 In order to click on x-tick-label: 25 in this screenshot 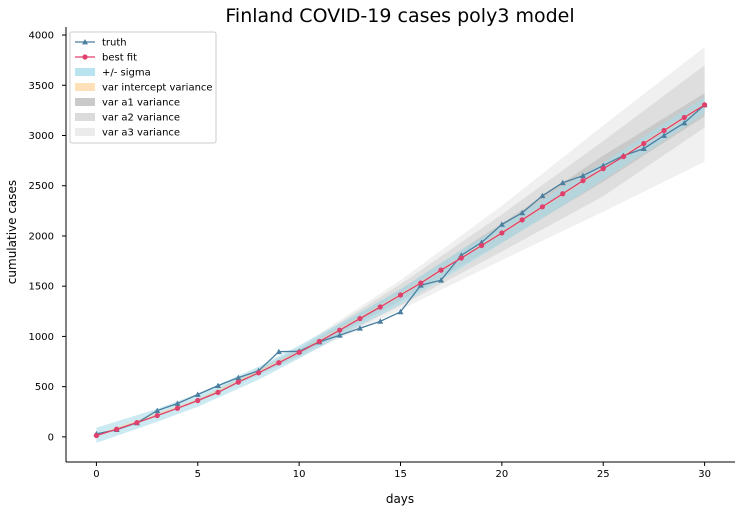, I will do `click(603, 474)`.